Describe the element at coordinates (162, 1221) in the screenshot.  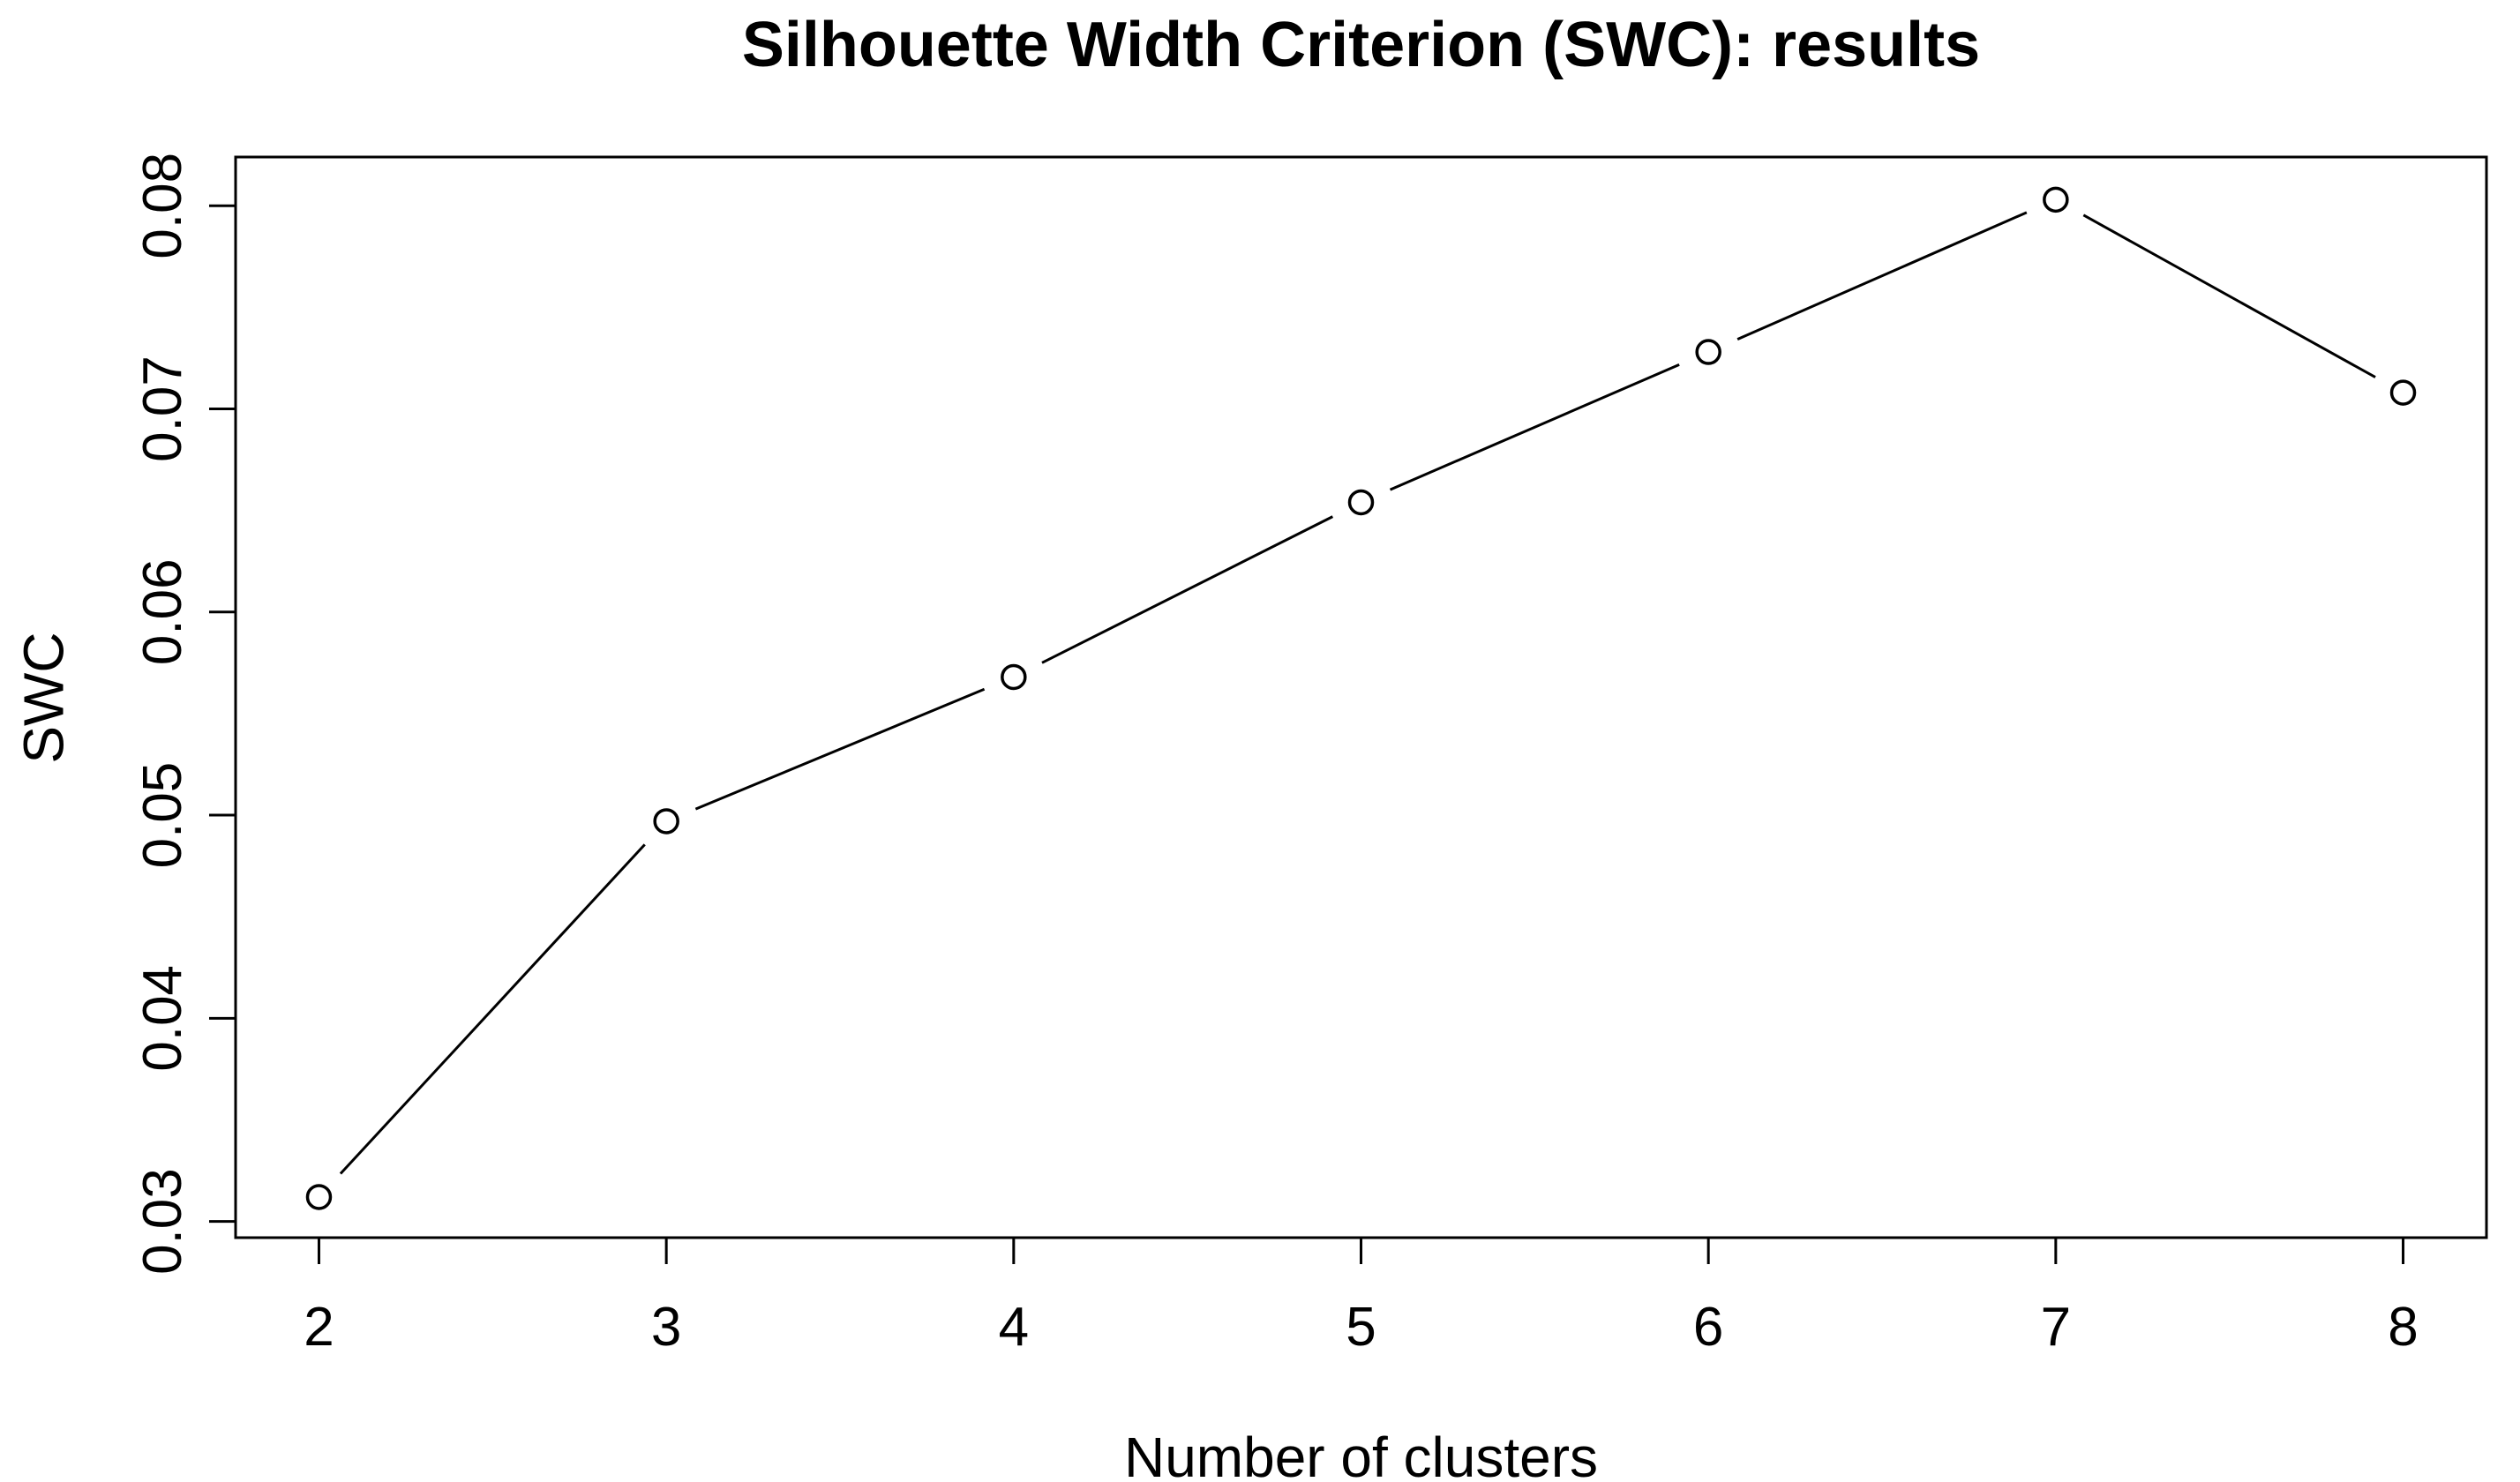
I see `y-tick-label: 0.03` at that location.